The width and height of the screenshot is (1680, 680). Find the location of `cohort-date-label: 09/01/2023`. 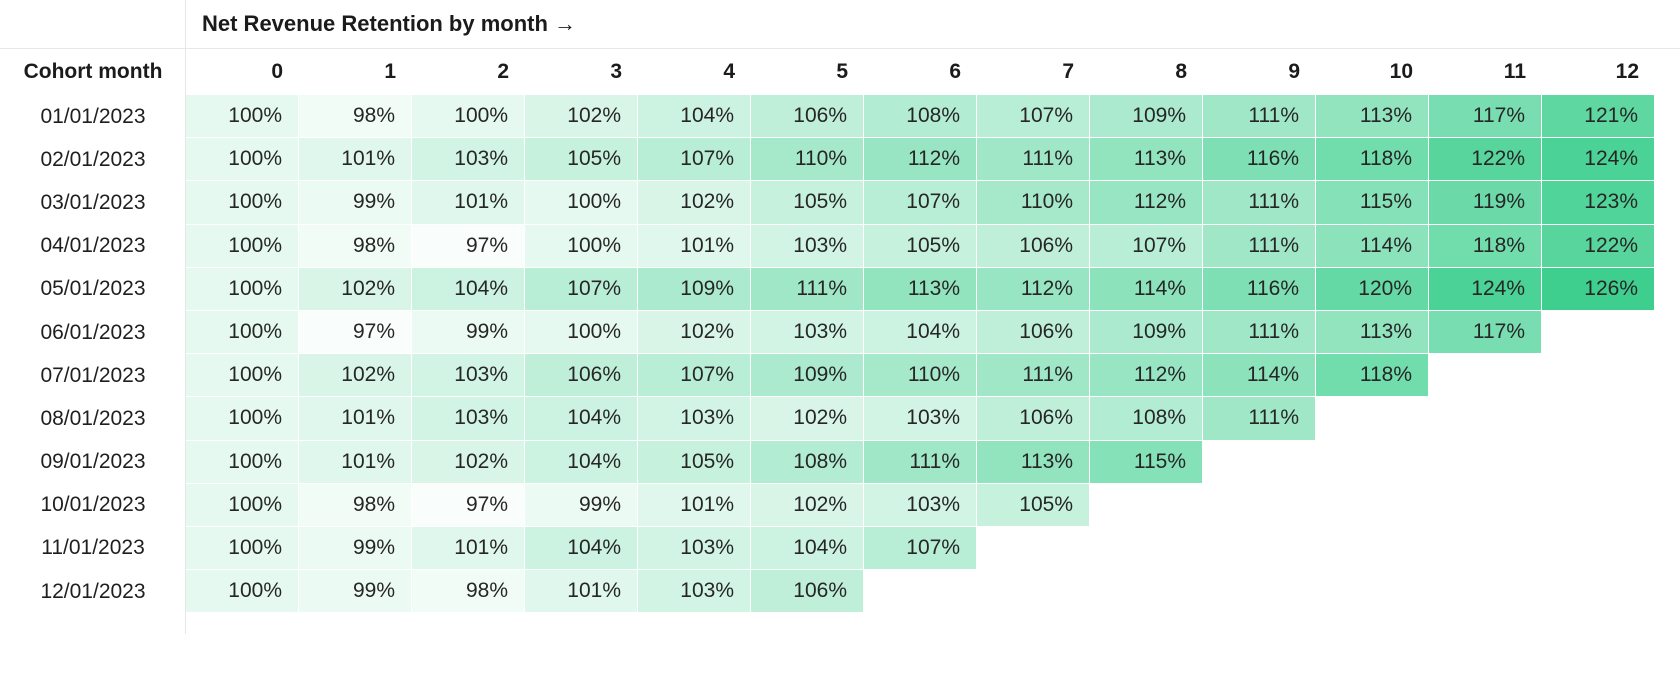

cohort-date-label: 09/01/2023 is located at coordinates (93, 462).